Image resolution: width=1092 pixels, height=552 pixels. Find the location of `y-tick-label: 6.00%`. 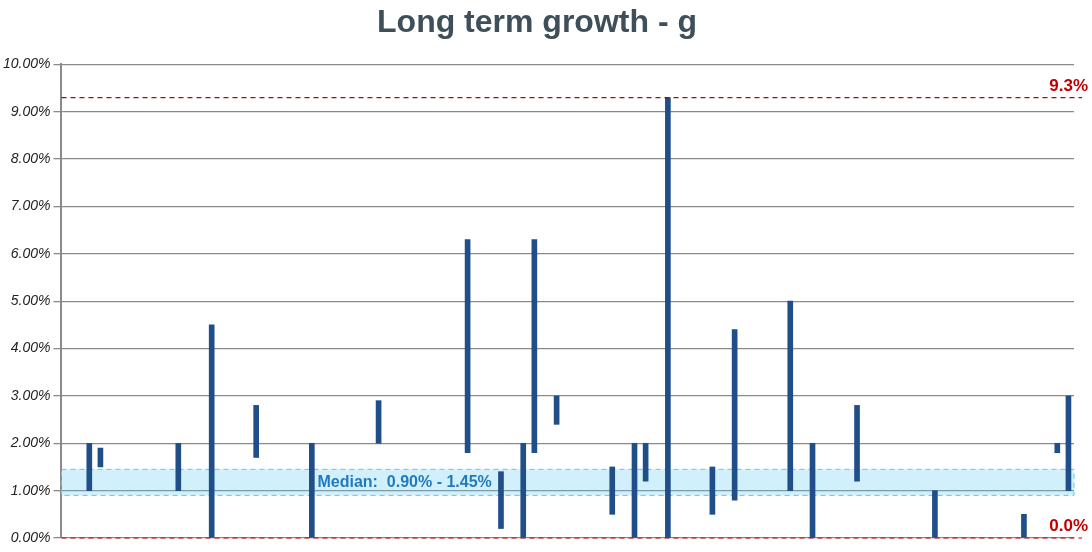

y-tick-label: 6.00% is located at coordinates (30, 252).